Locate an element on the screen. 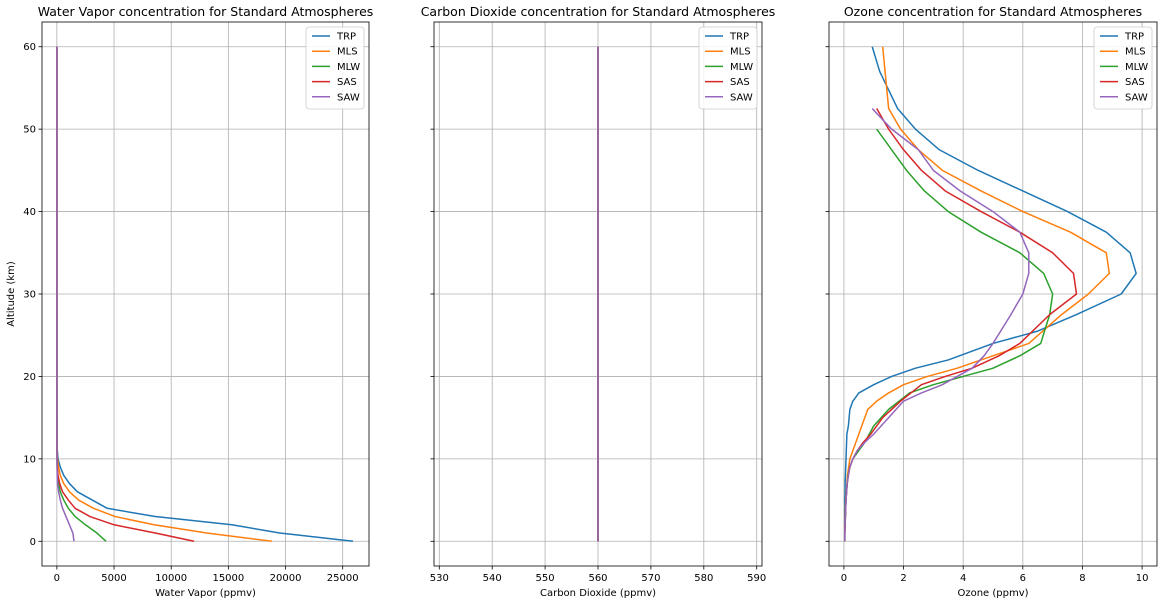  x-tick-label: 6 is located at coordinates (1023, 578).